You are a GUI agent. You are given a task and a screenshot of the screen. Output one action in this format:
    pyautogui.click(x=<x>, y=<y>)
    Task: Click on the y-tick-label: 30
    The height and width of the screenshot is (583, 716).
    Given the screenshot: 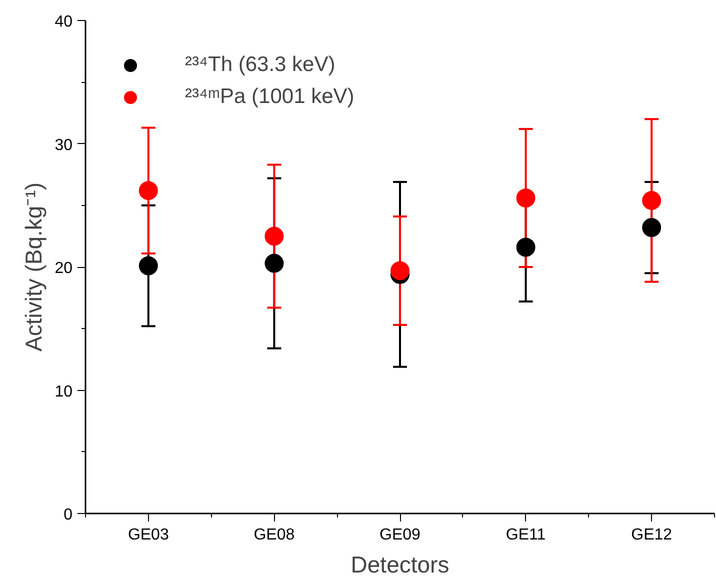 What is the action you would take?
    pyautogui.click(x=63, y=145)
    